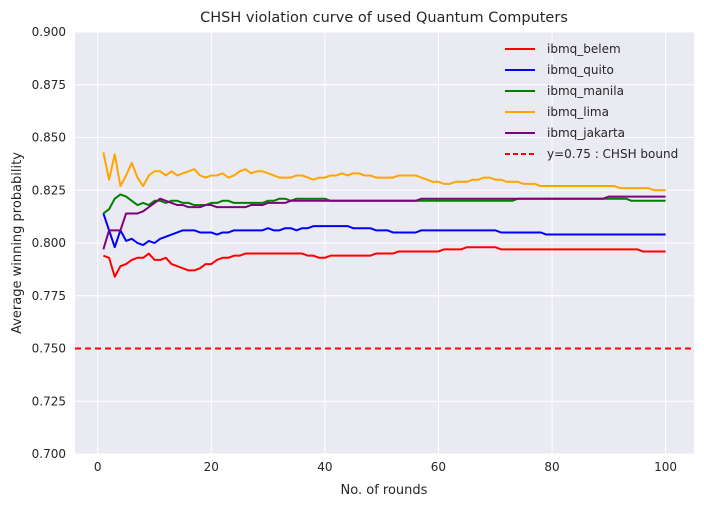  What do you see at coordinates (578, 112) in the screenshot?
I see `legend-label: ibmq_lima` at bounding box center [578, 112].